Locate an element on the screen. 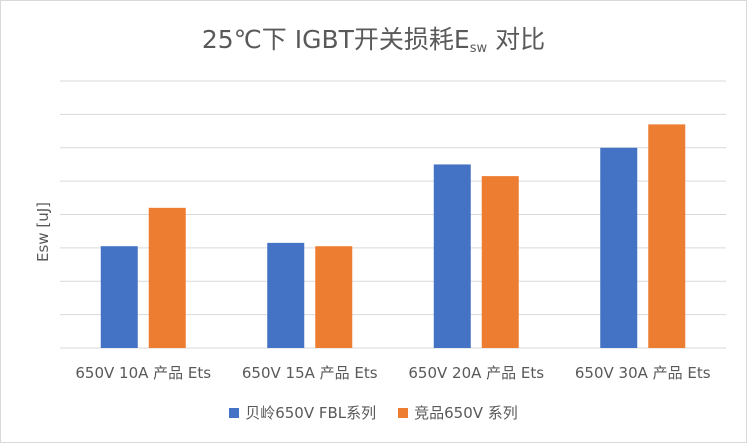  legend-item-2: 竞品650V 系列 is located at coordinates (458, 412).